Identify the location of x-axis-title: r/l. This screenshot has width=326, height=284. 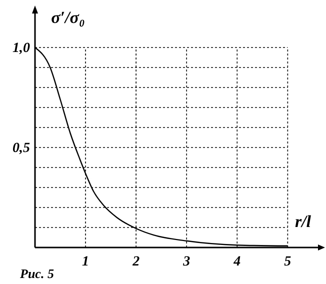
(303, 221).